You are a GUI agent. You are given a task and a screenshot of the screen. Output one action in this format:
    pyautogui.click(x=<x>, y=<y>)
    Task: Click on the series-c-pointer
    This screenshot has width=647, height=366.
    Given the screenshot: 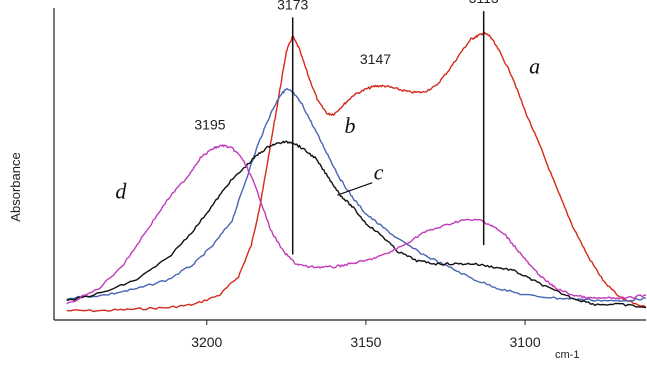 What is the action you would take?
    pyautogui.click(x=355, y=189)
    